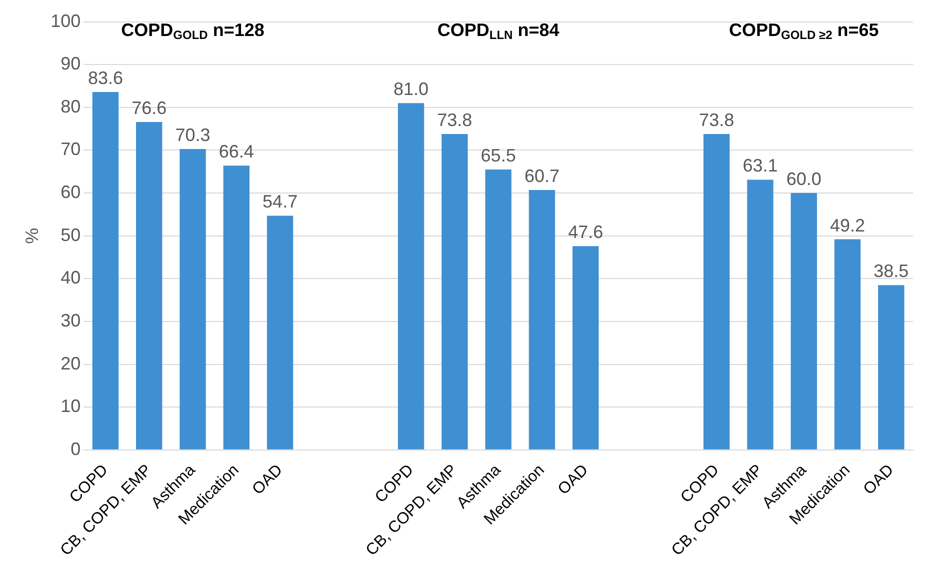 The width and height of the screenshot is (943, 575). What do you see at coordinates (586, 232) in the screenshot?
I see `data-label: 47.6` at bounding box center [586, 232].